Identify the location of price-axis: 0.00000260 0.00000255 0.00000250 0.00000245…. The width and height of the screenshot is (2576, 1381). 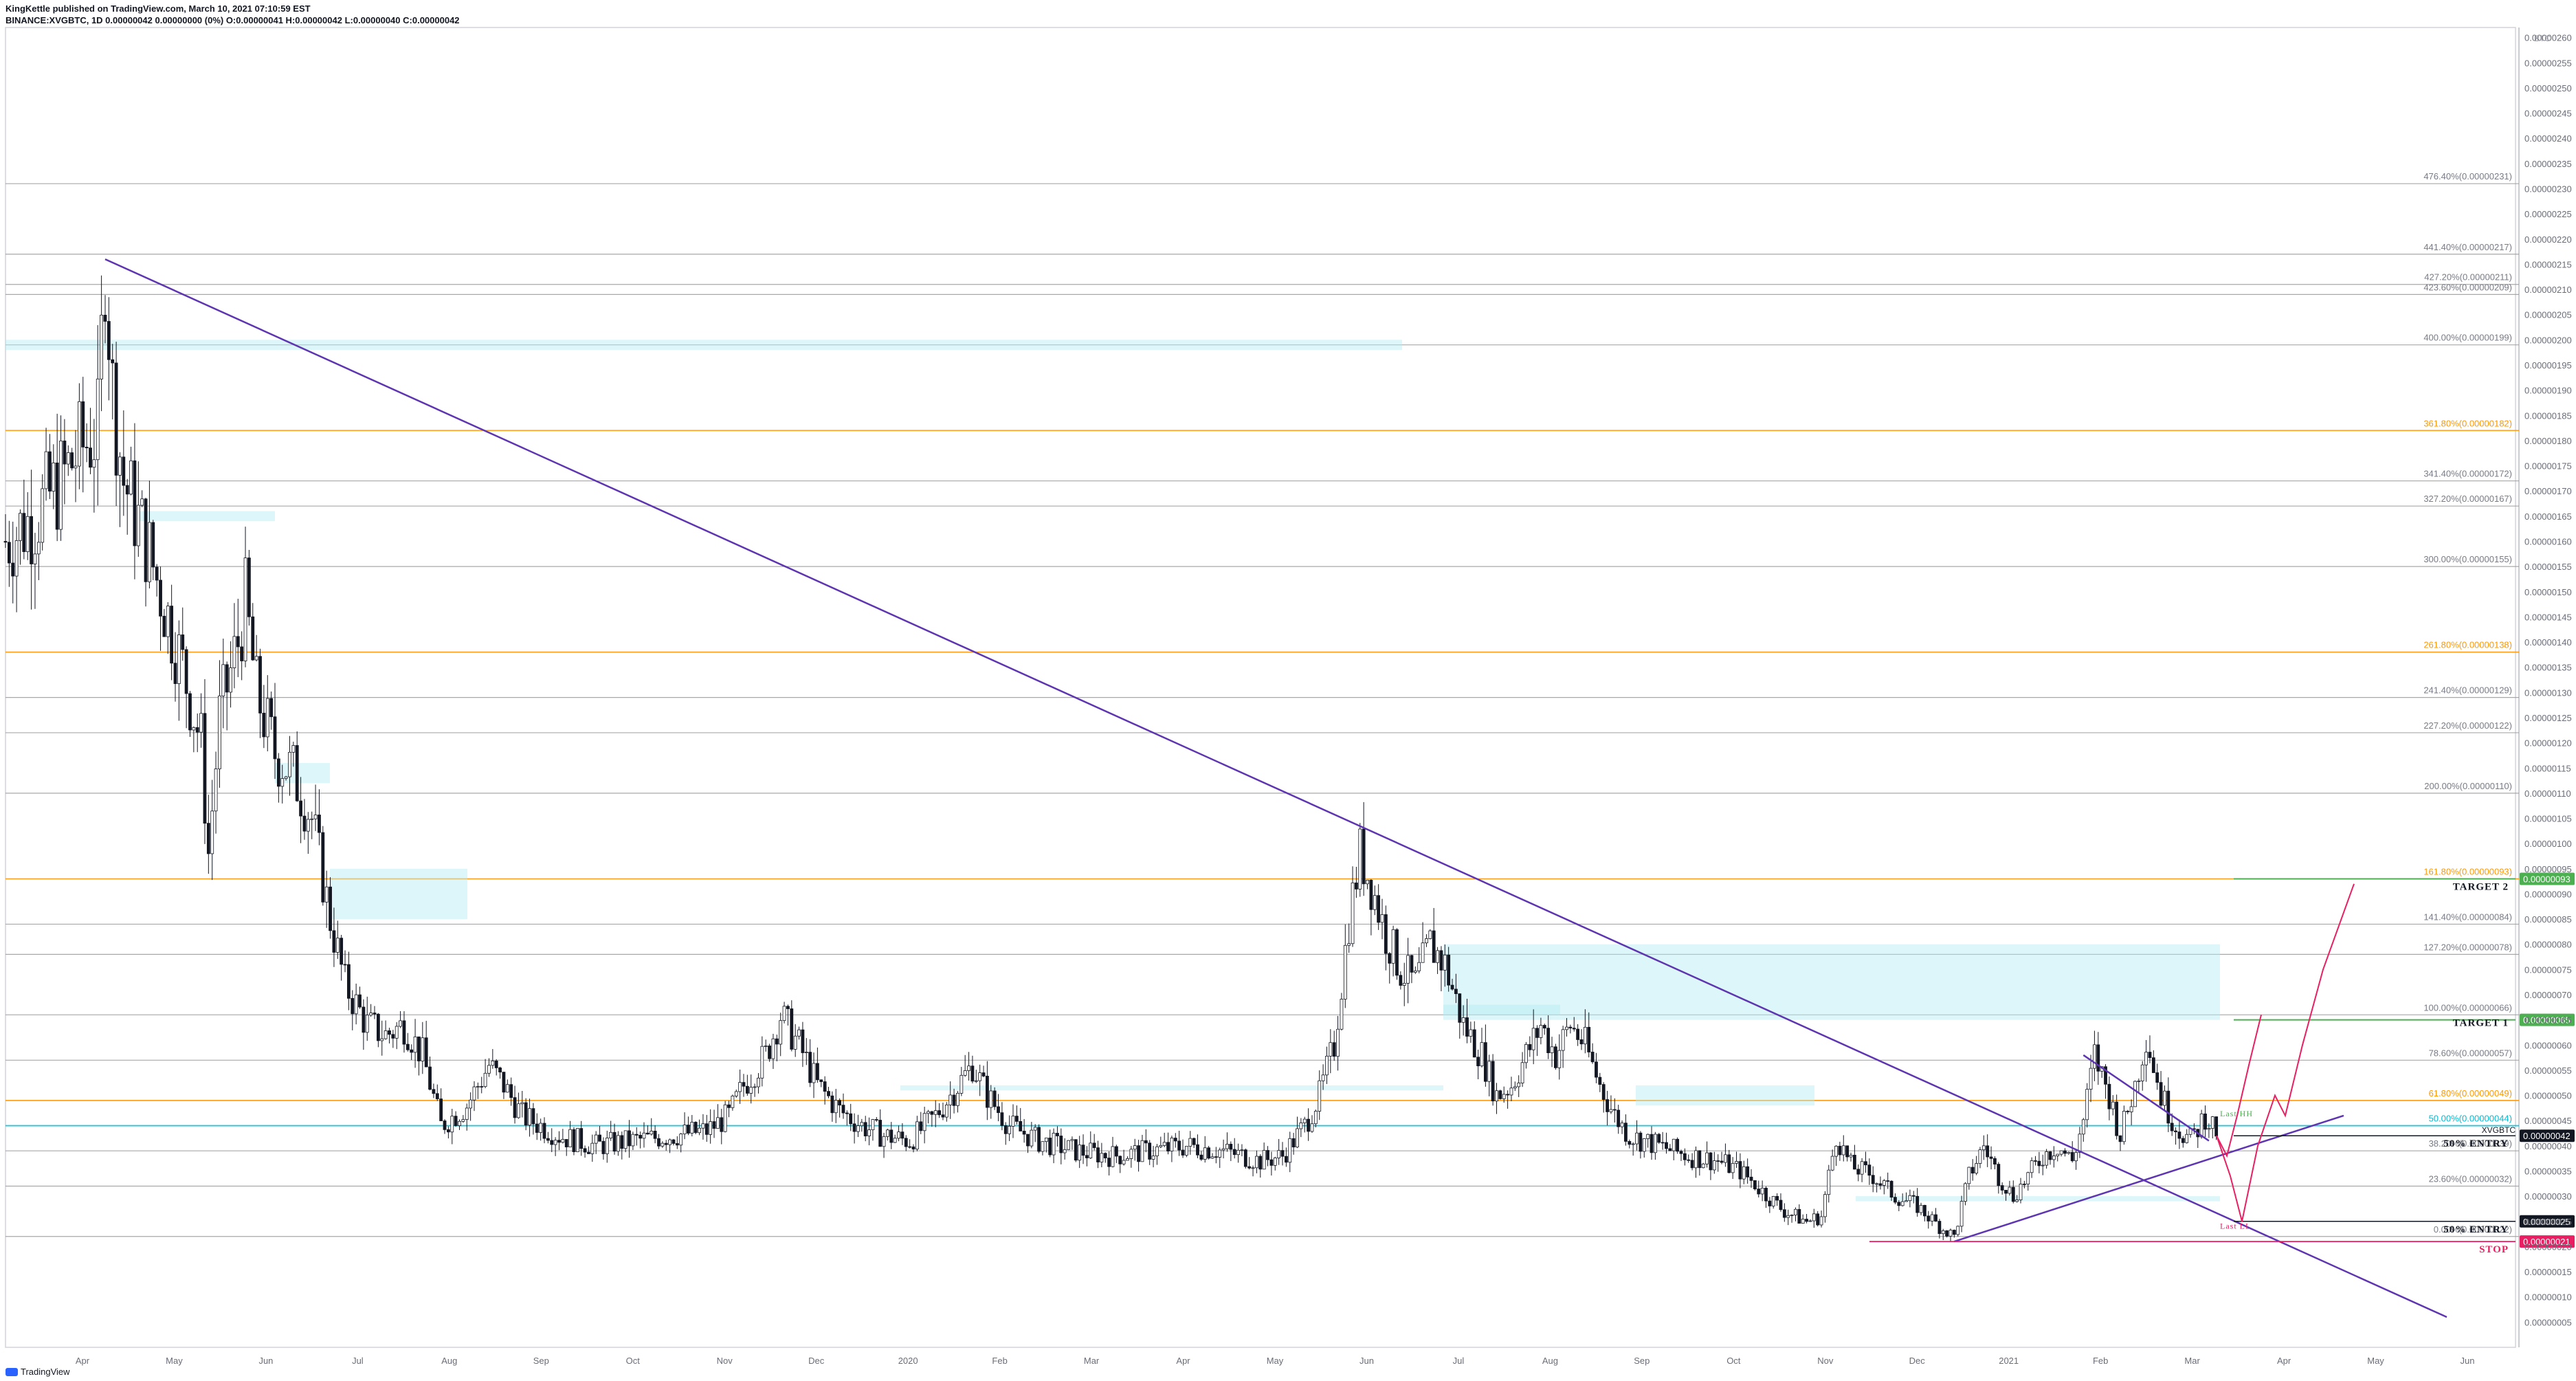
(2548, 680).